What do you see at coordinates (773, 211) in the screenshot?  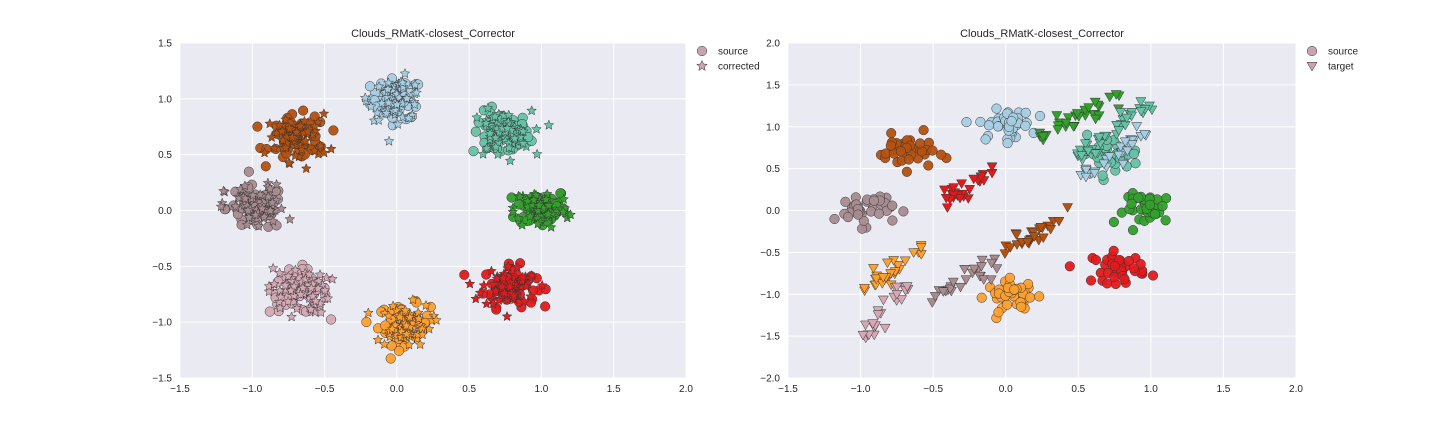 I see `y-tick-label: 0.0` at bounding box center [773, 211].